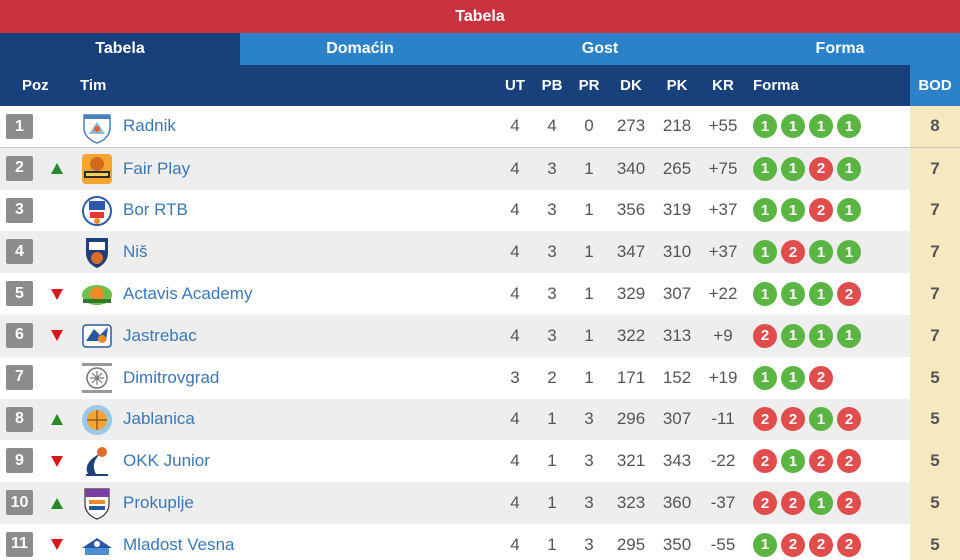  What do you see at coordinates (480, 210) in the screenshot?
I see `table-row: 3 Bor RTB 4 3 1 356 319 +37 1 1 2 1 7` at bounding box center [480, 210].